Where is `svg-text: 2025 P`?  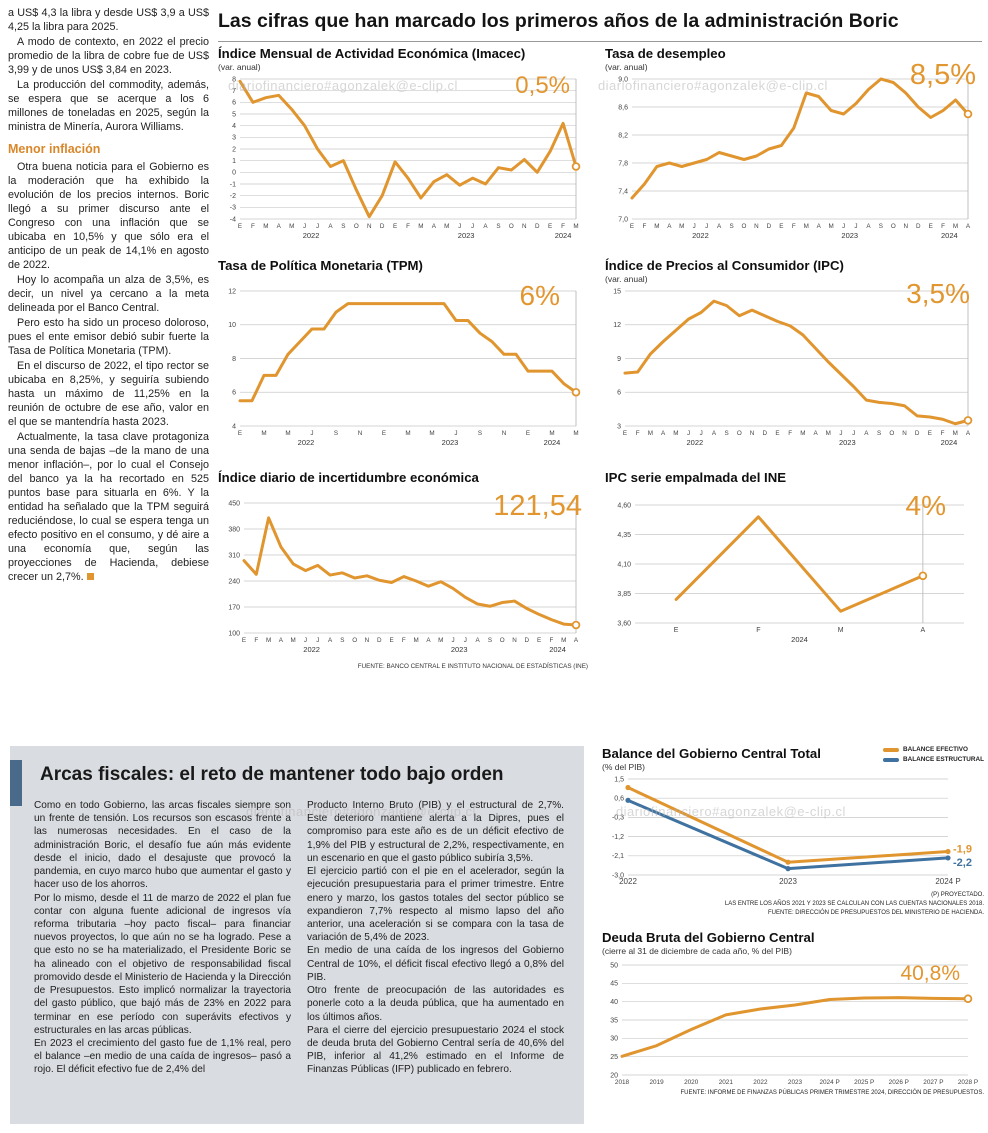 svg-text: 2025 P is located at coordinates (864, 1082).